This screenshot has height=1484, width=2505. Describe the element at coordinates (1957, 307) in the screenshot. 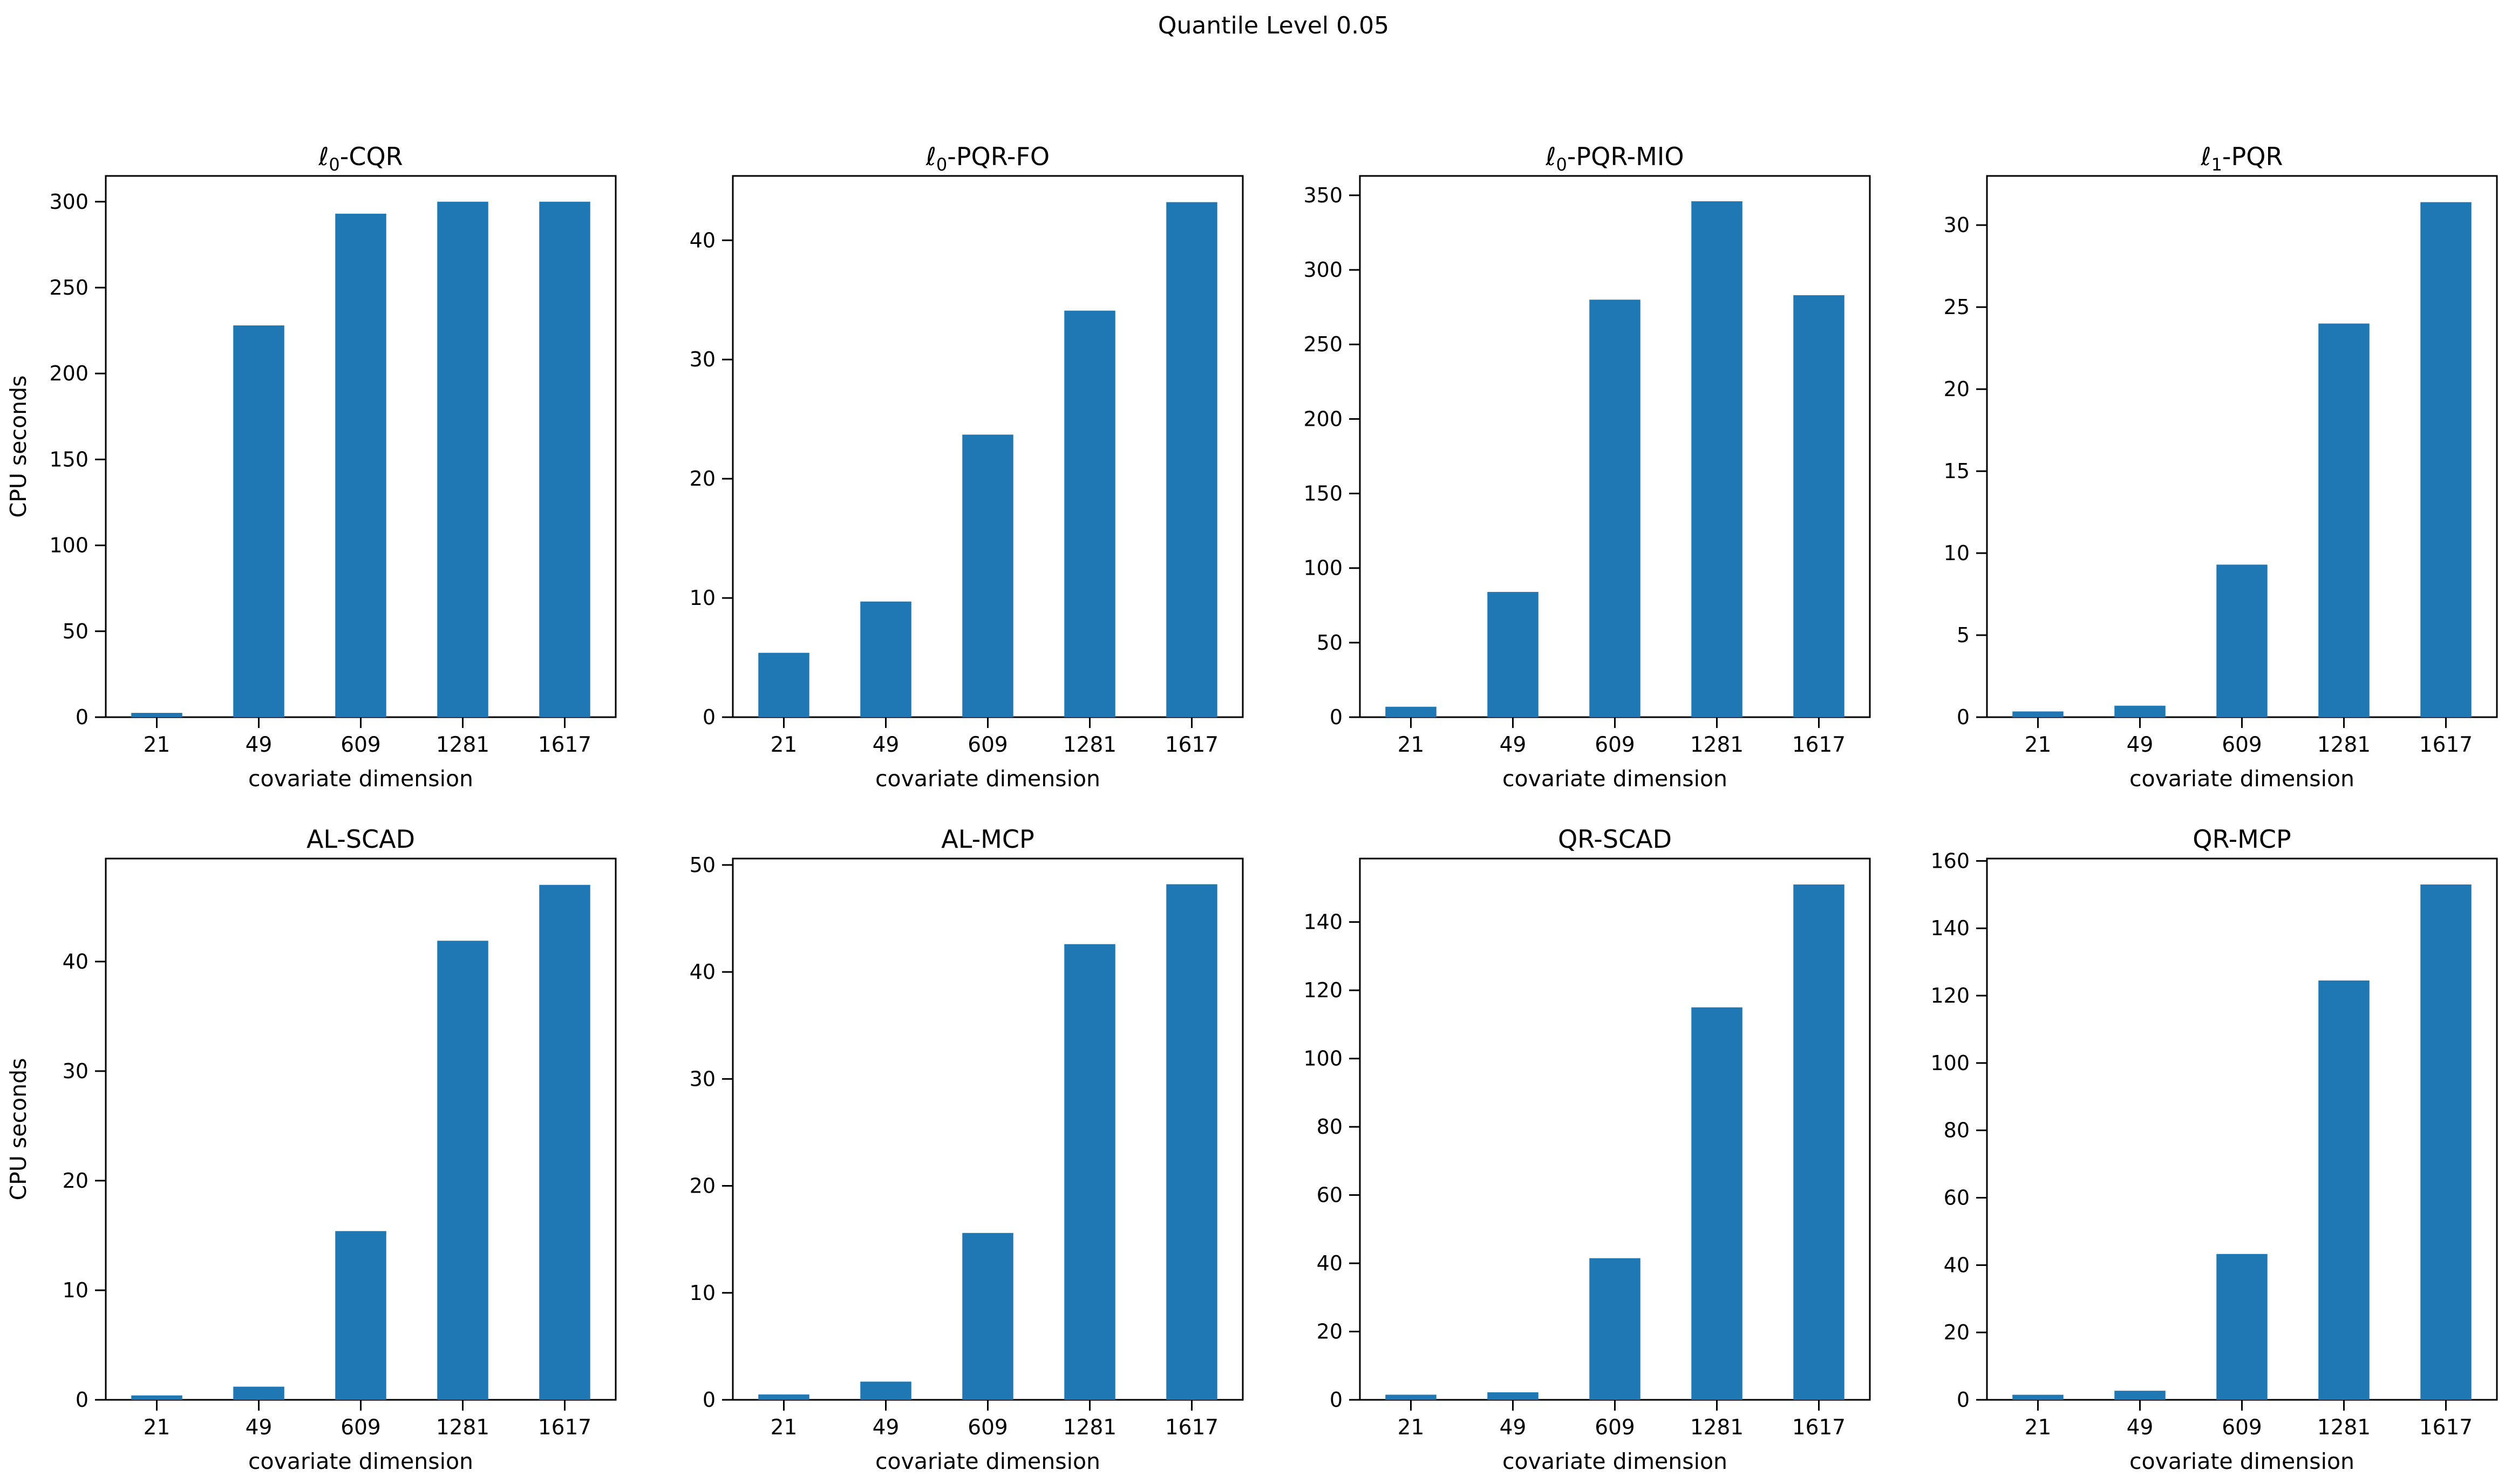

I see `y-tick-label: 25` at that location.